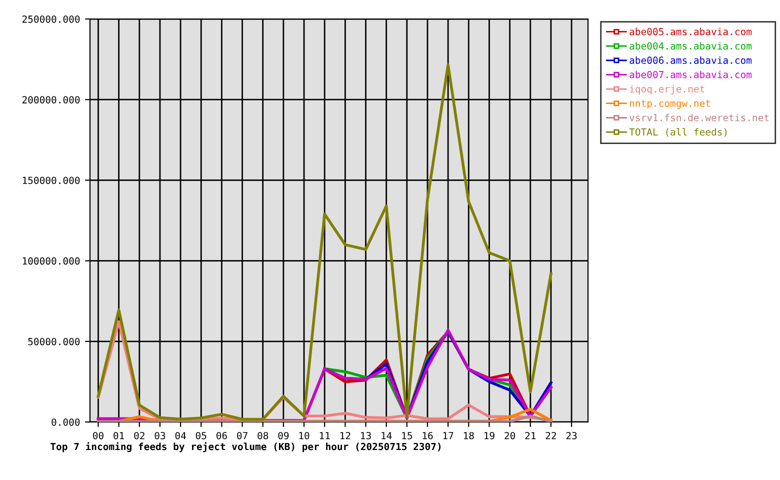 This screenshot has width=780, height=480. Describe the element at coordinates (263, 436) in the screenshot. I see `x-tick-label: 08` at that location.